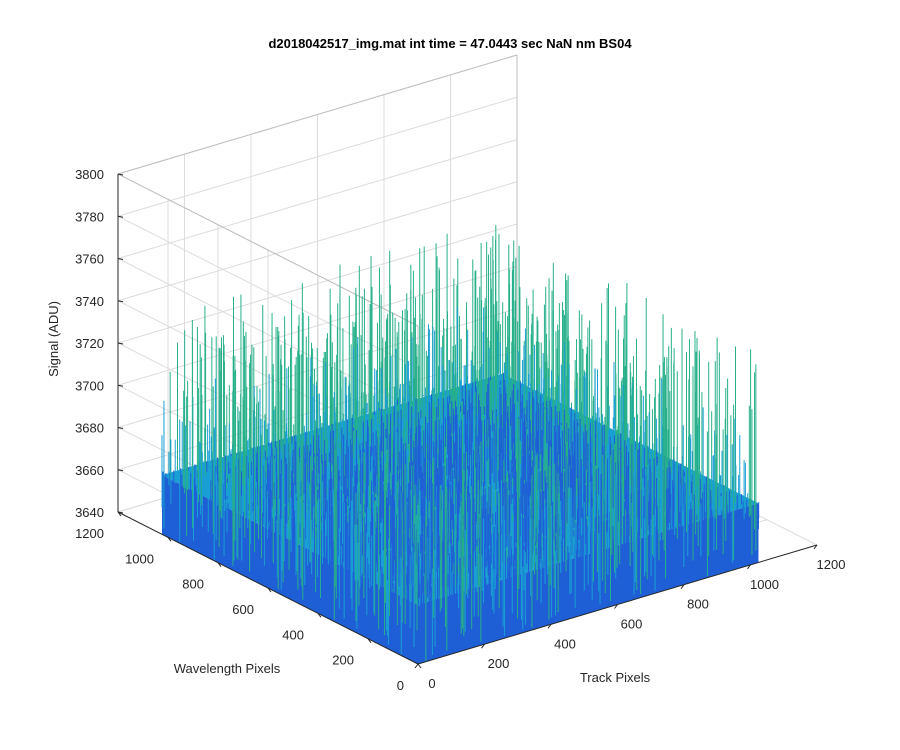 This screenshot has height=750, width=900. I want to click on z-tick-label: 3640, so click(89, 512).